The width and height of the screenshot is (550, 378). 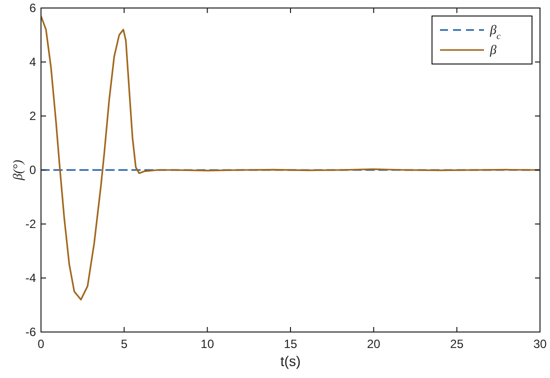 What do you see at coordinates (17, 171) in the screenshot?
I see `y-axis-title: β(°)` at bounding box center [17, 171].